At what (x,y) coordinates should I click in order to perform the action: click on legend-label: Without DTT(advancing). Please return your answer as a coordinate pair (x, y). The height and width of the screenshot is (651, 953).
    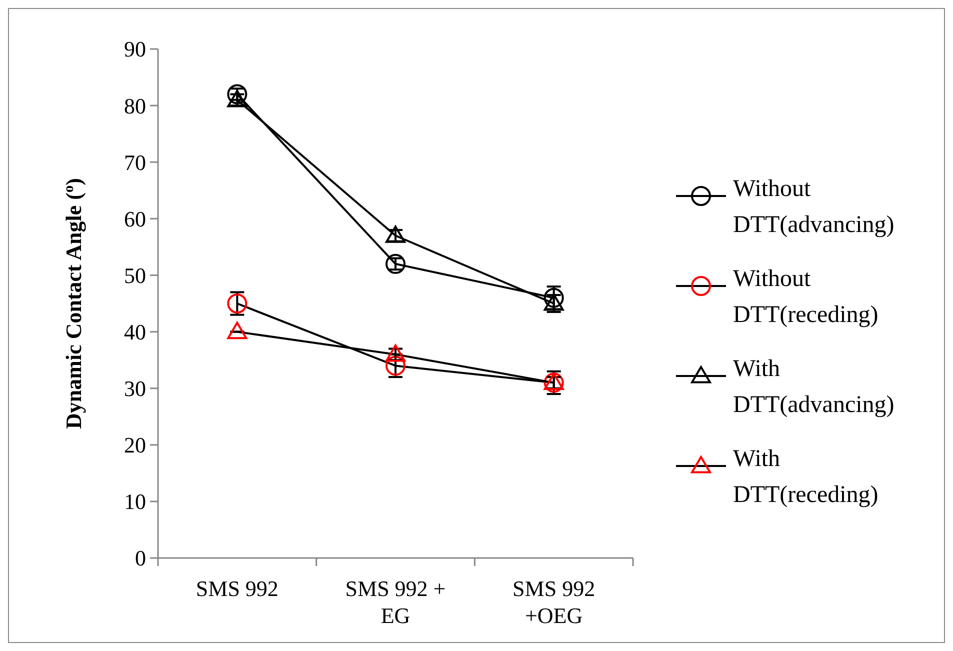
    Looking at the image, I should click on (813, 207).